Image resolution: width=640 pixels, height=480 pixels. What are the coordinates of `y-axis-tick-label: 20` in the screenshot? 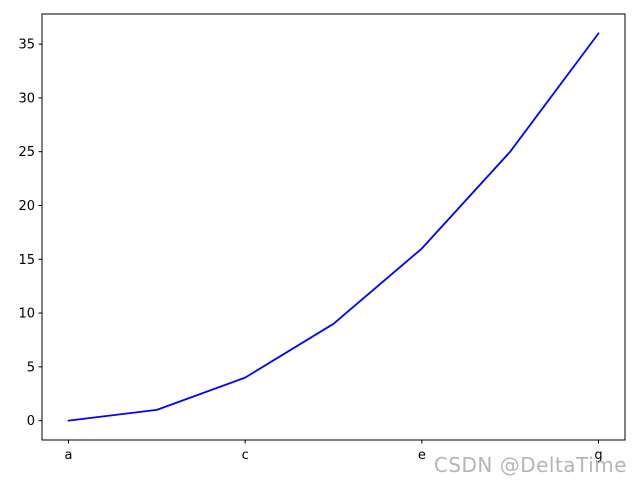 It's located at (26, 206).